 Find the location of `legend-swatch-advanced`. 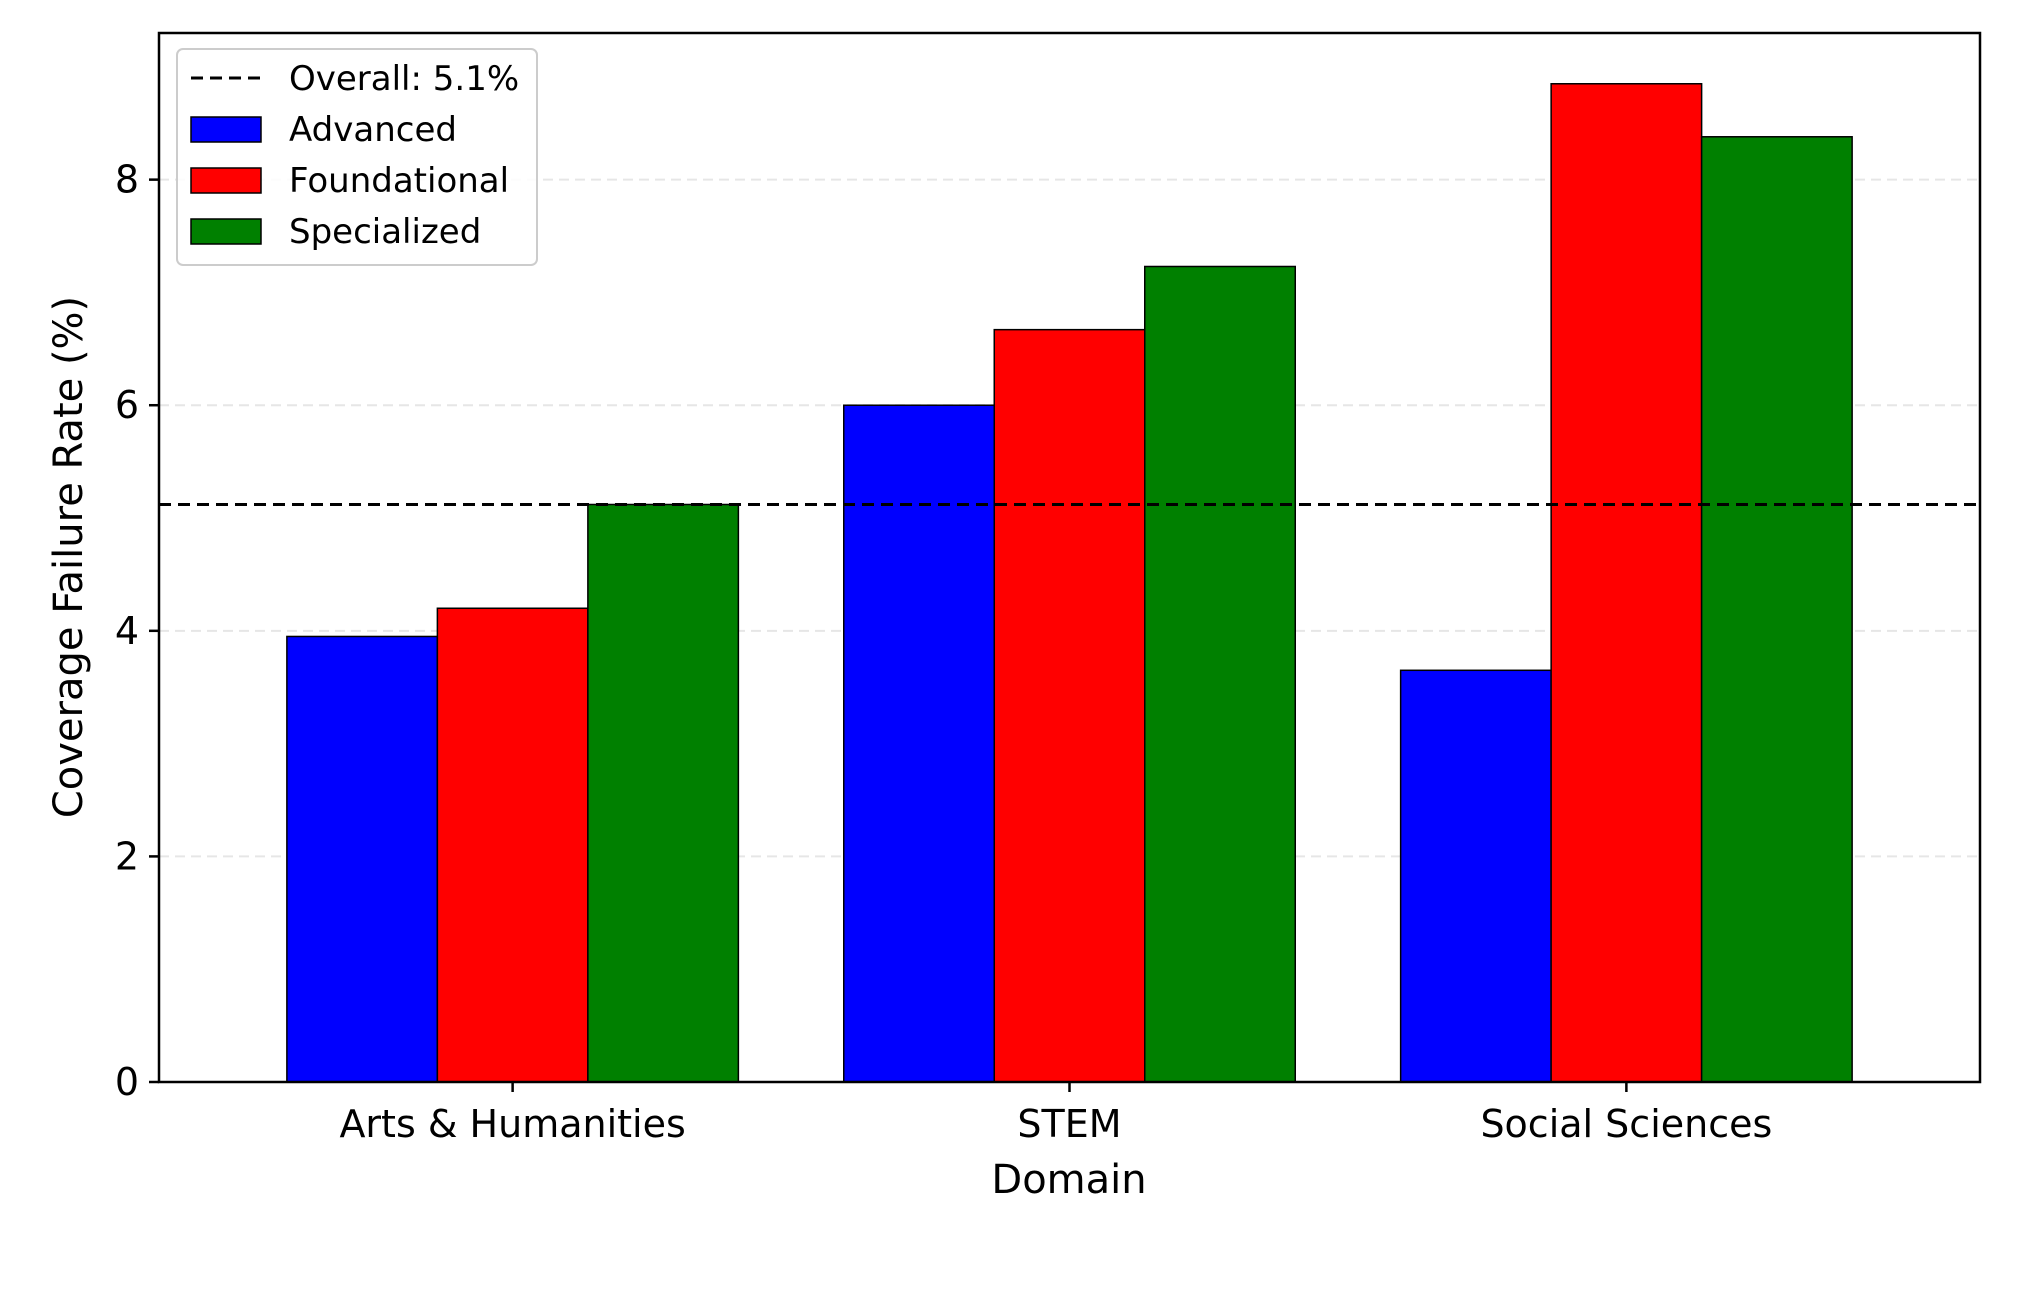

legend-swatch-advanced is located at coordinates (226, 129).